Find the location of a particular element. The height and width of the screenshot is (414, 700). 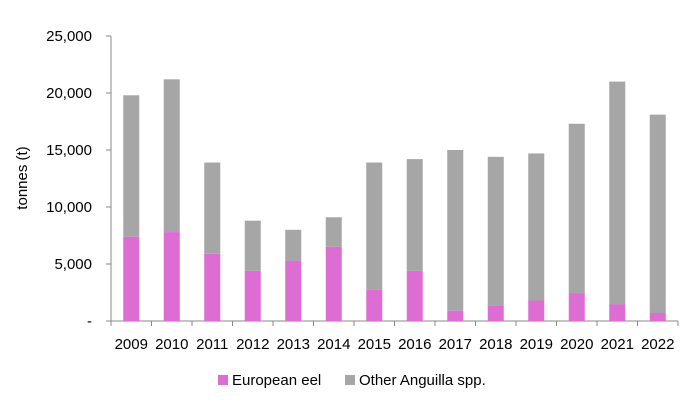

legend-label: Other Anguilla spp. is located at coordinates (422, 380).